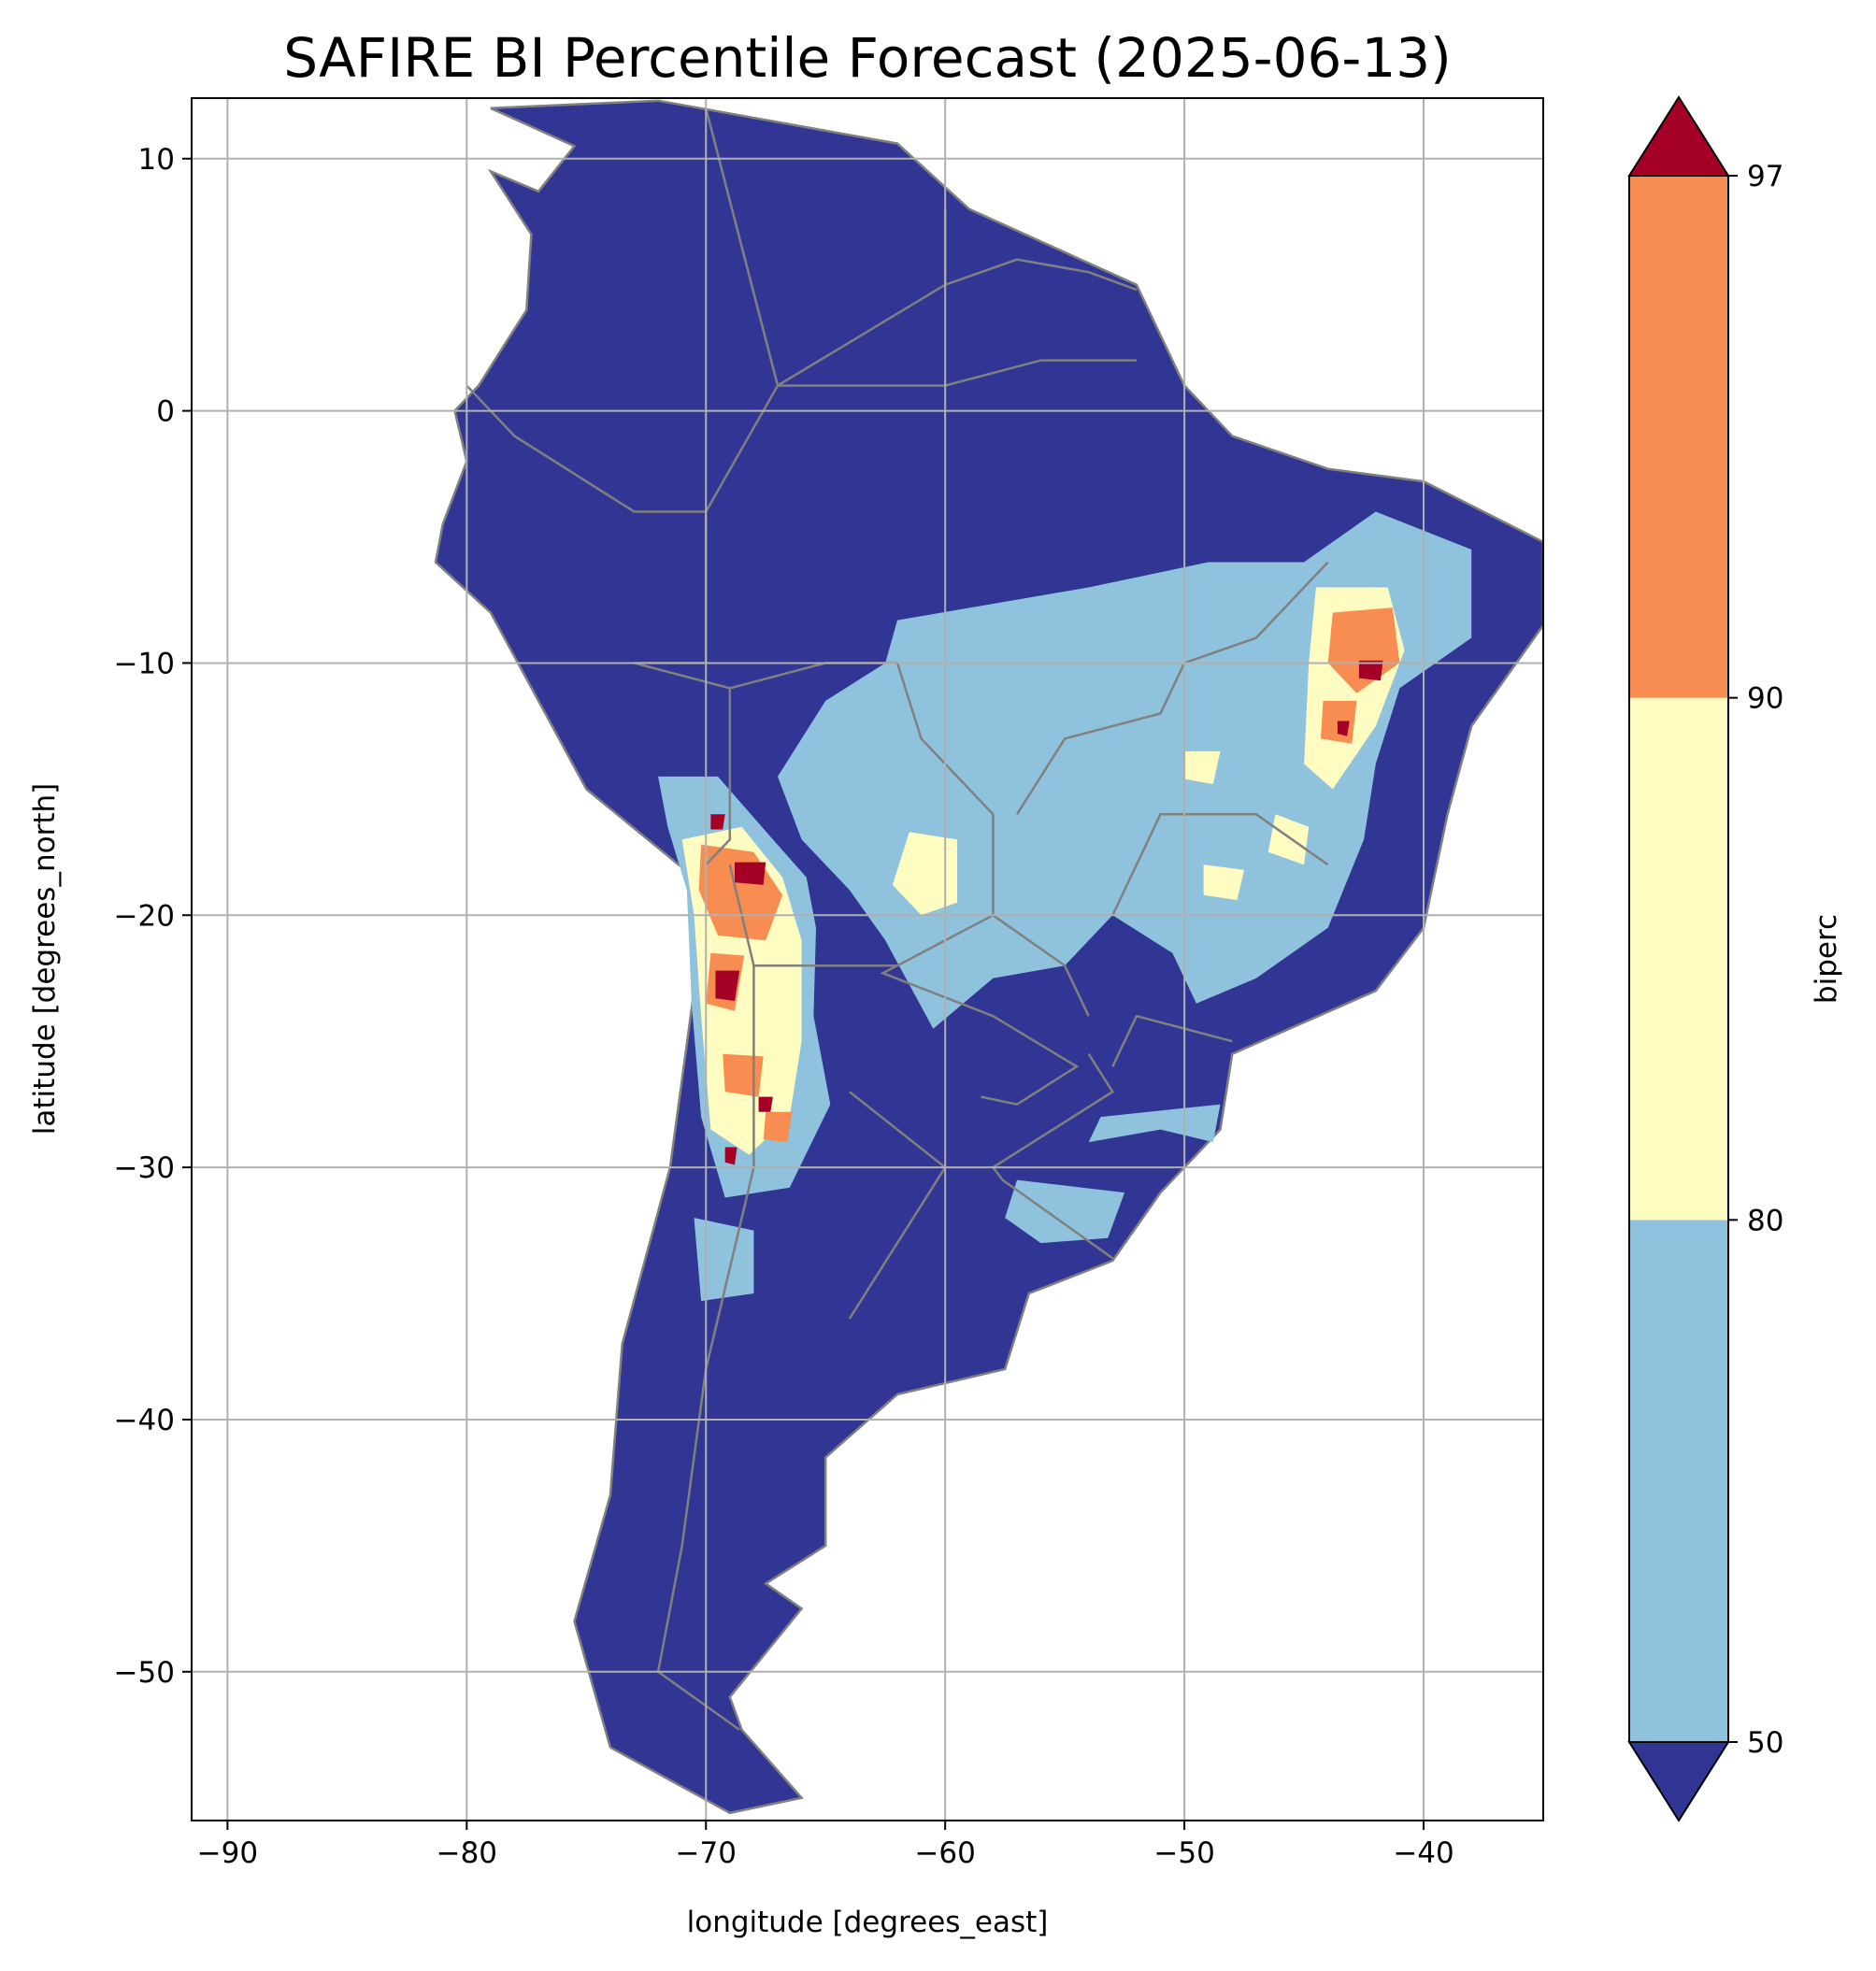  Describe the element at coordinates (166, 412) in the screenshot. I see `y-tick-label: 0` at that location.